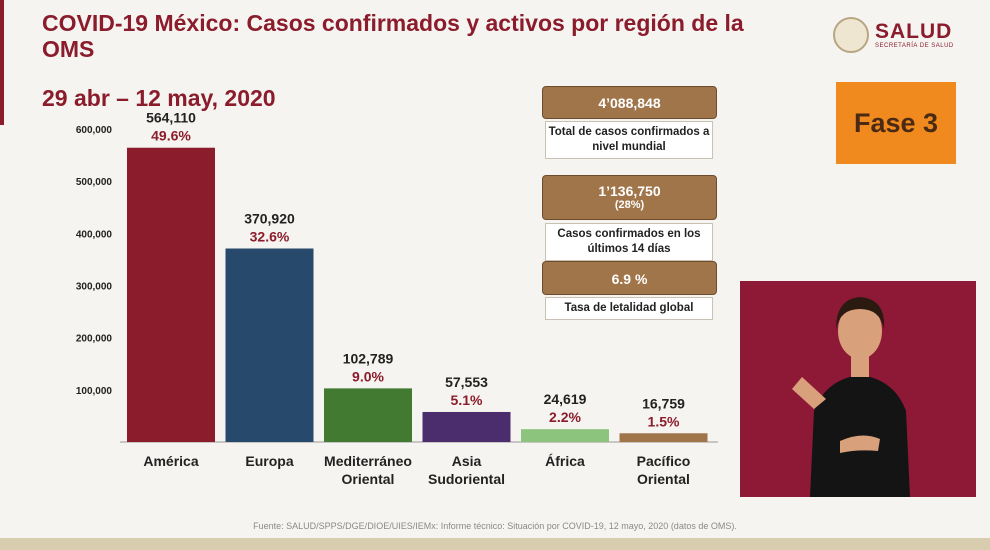 The width and height of the screenshot is (990, 550). Describe the element at coordinates (269, 219) in the screenshot. I see `bar-value-label: 370,920` at that location.